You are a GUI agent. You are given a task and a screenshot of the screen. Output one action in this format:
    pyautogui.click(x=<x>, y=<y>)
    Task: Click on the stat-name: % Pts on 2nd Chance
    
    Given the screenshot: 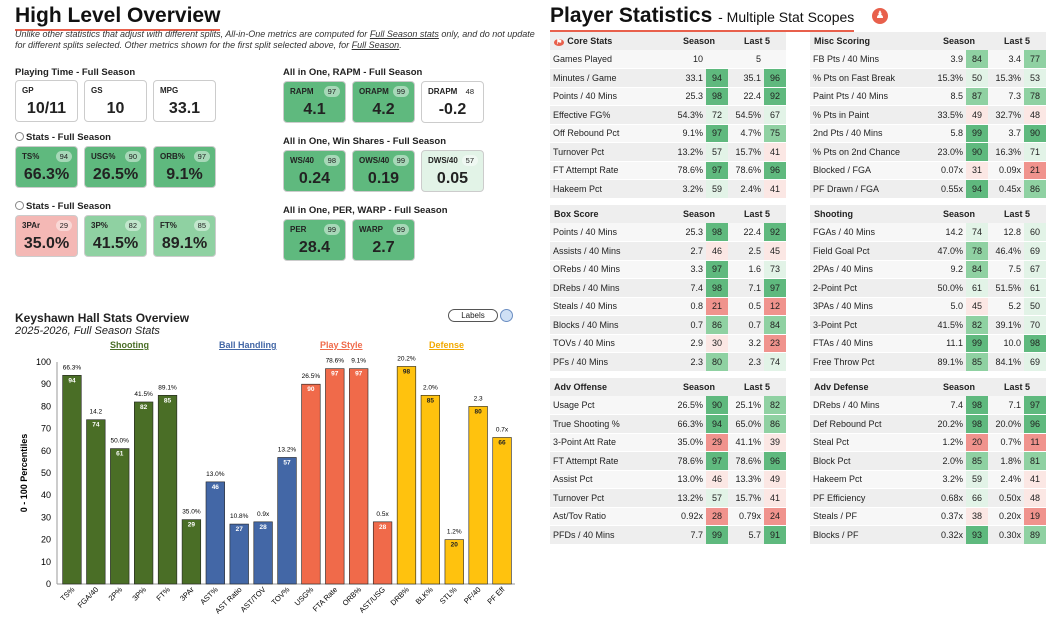 What is the action you would take?
    pyautogui.click(x=870, y=152)
    